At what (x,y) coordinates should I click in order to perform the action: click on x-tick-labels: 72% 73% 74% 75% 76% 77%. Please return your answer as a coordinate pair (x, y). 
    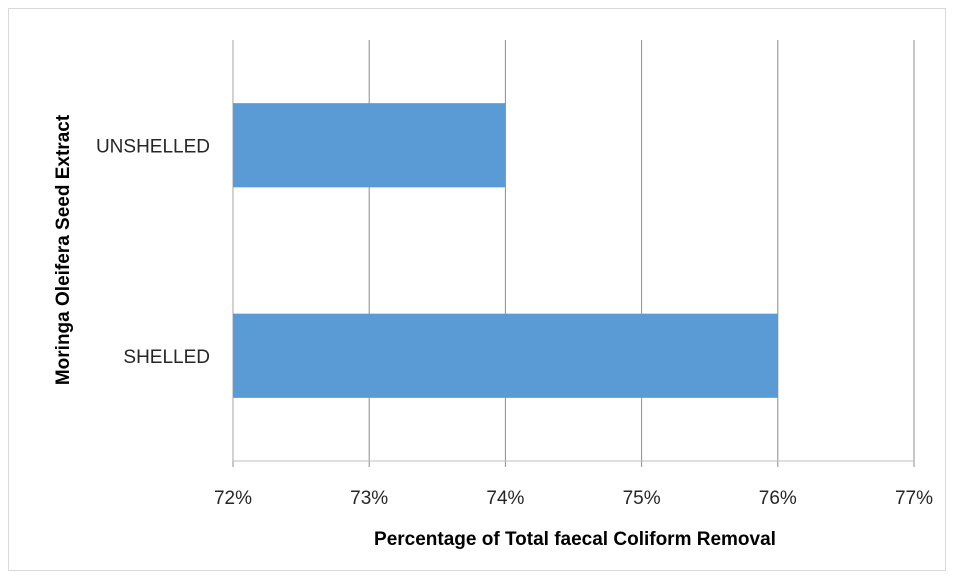
    Looking at the image, I should click on (573, 498).